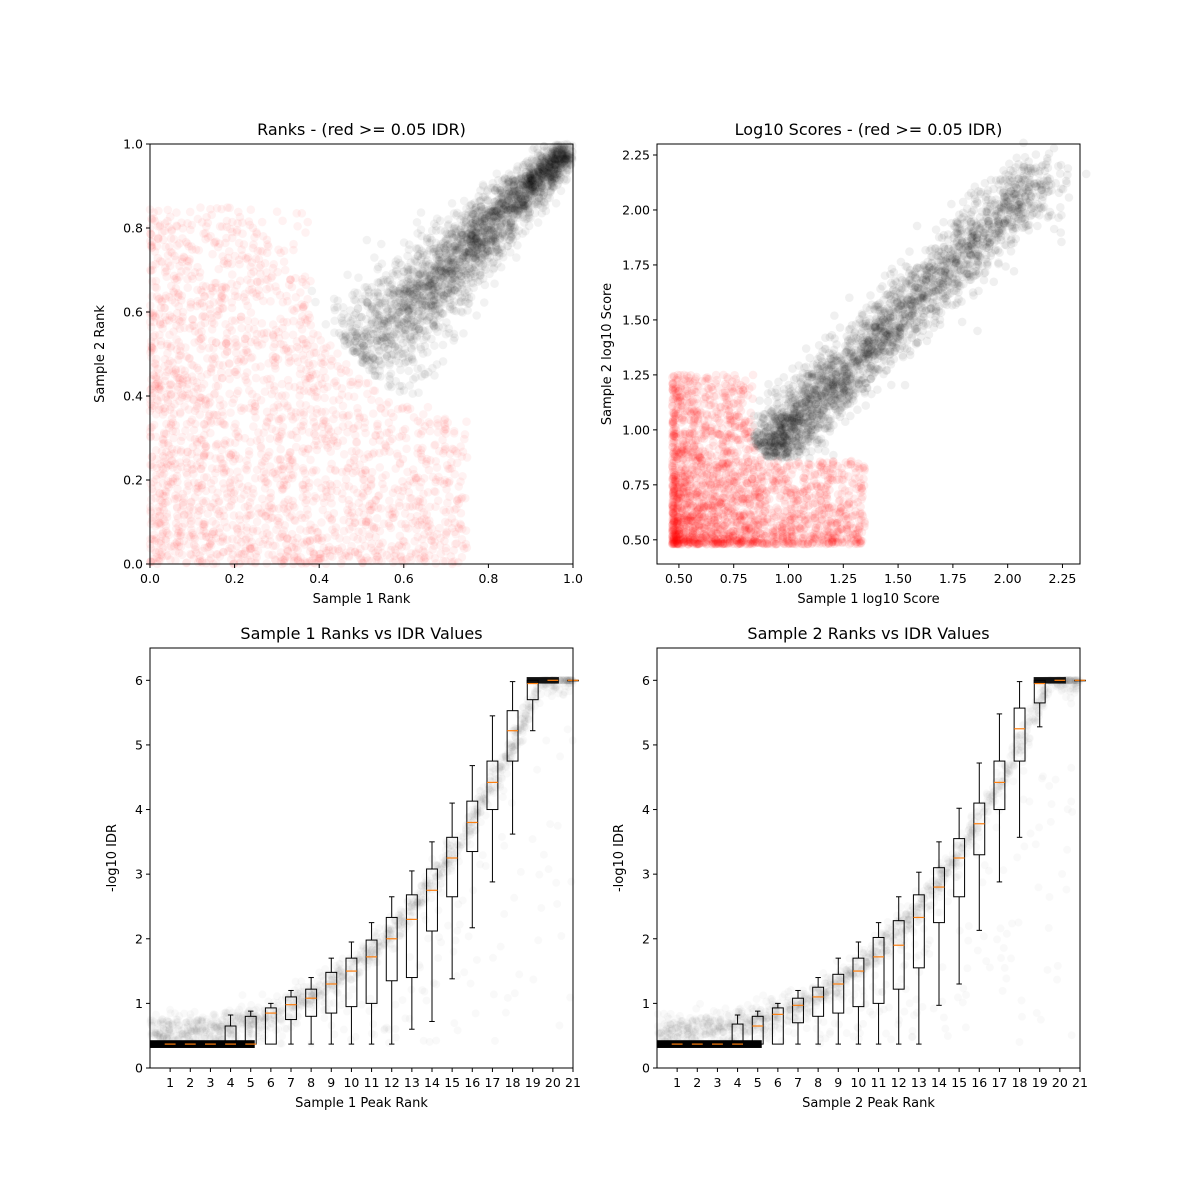  I want to click on ranks-ytick-label: 0.4, so click(133, 396).